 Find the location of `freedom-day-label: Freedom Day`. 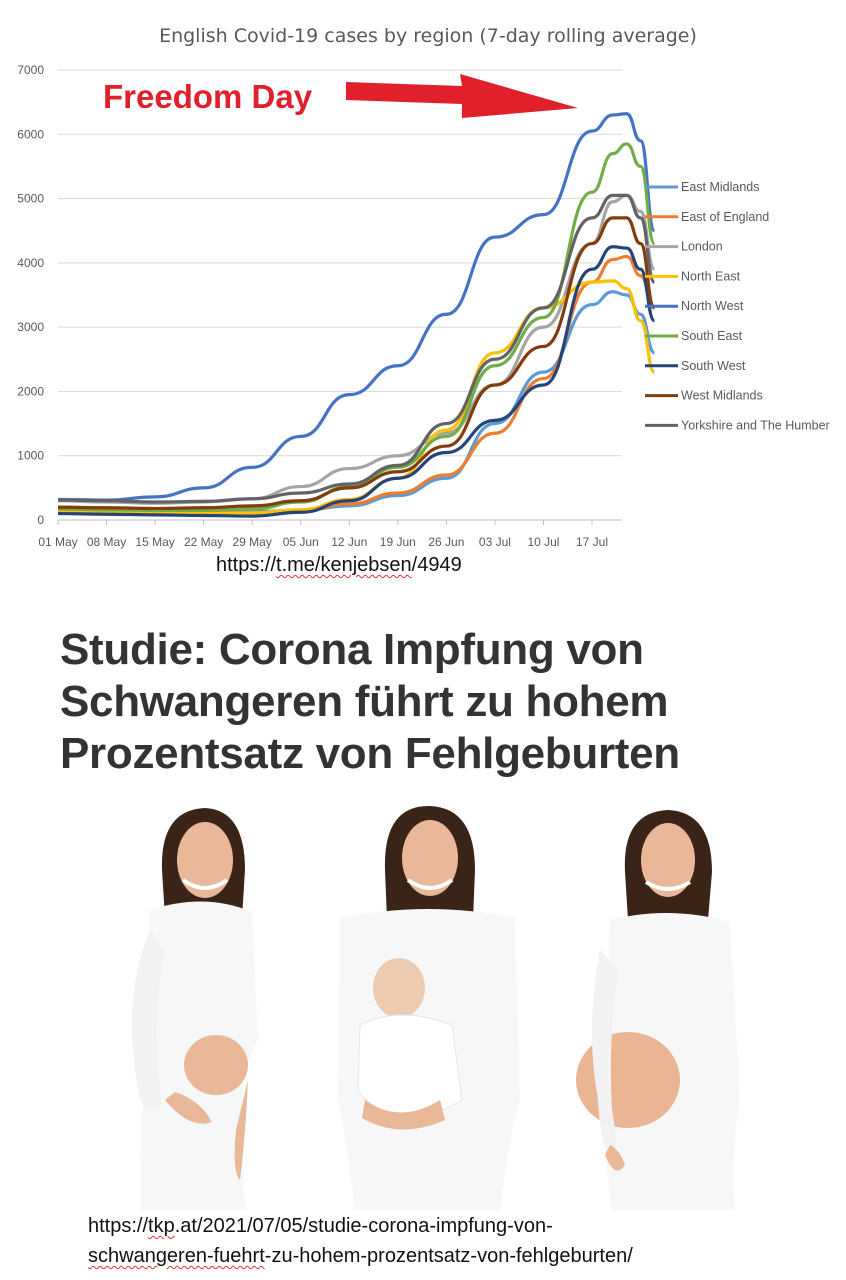

freedom-day-label: Freedom Day is located at coordinates (208, 96).